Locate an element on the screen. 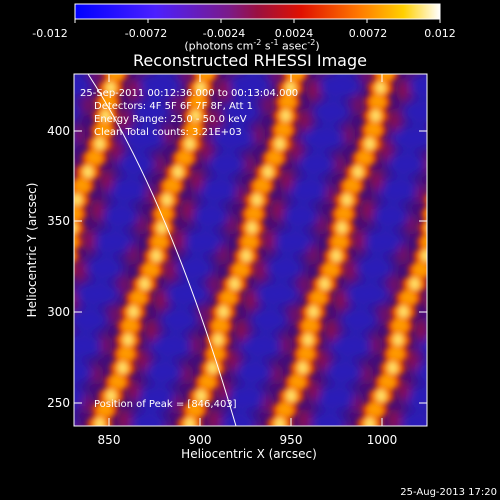  colorbar-tick-label: 0.0024 is located at coordinates (294, 33).